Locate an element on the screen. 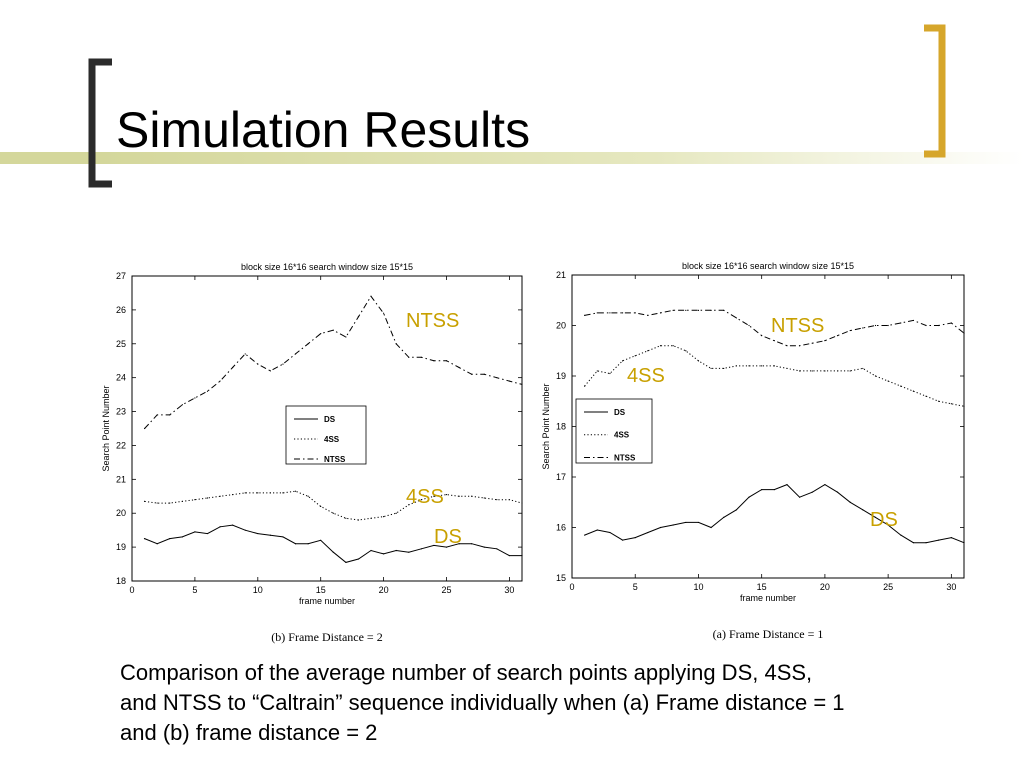  y-tick-label: 22 is located at coordinates (121, 445).